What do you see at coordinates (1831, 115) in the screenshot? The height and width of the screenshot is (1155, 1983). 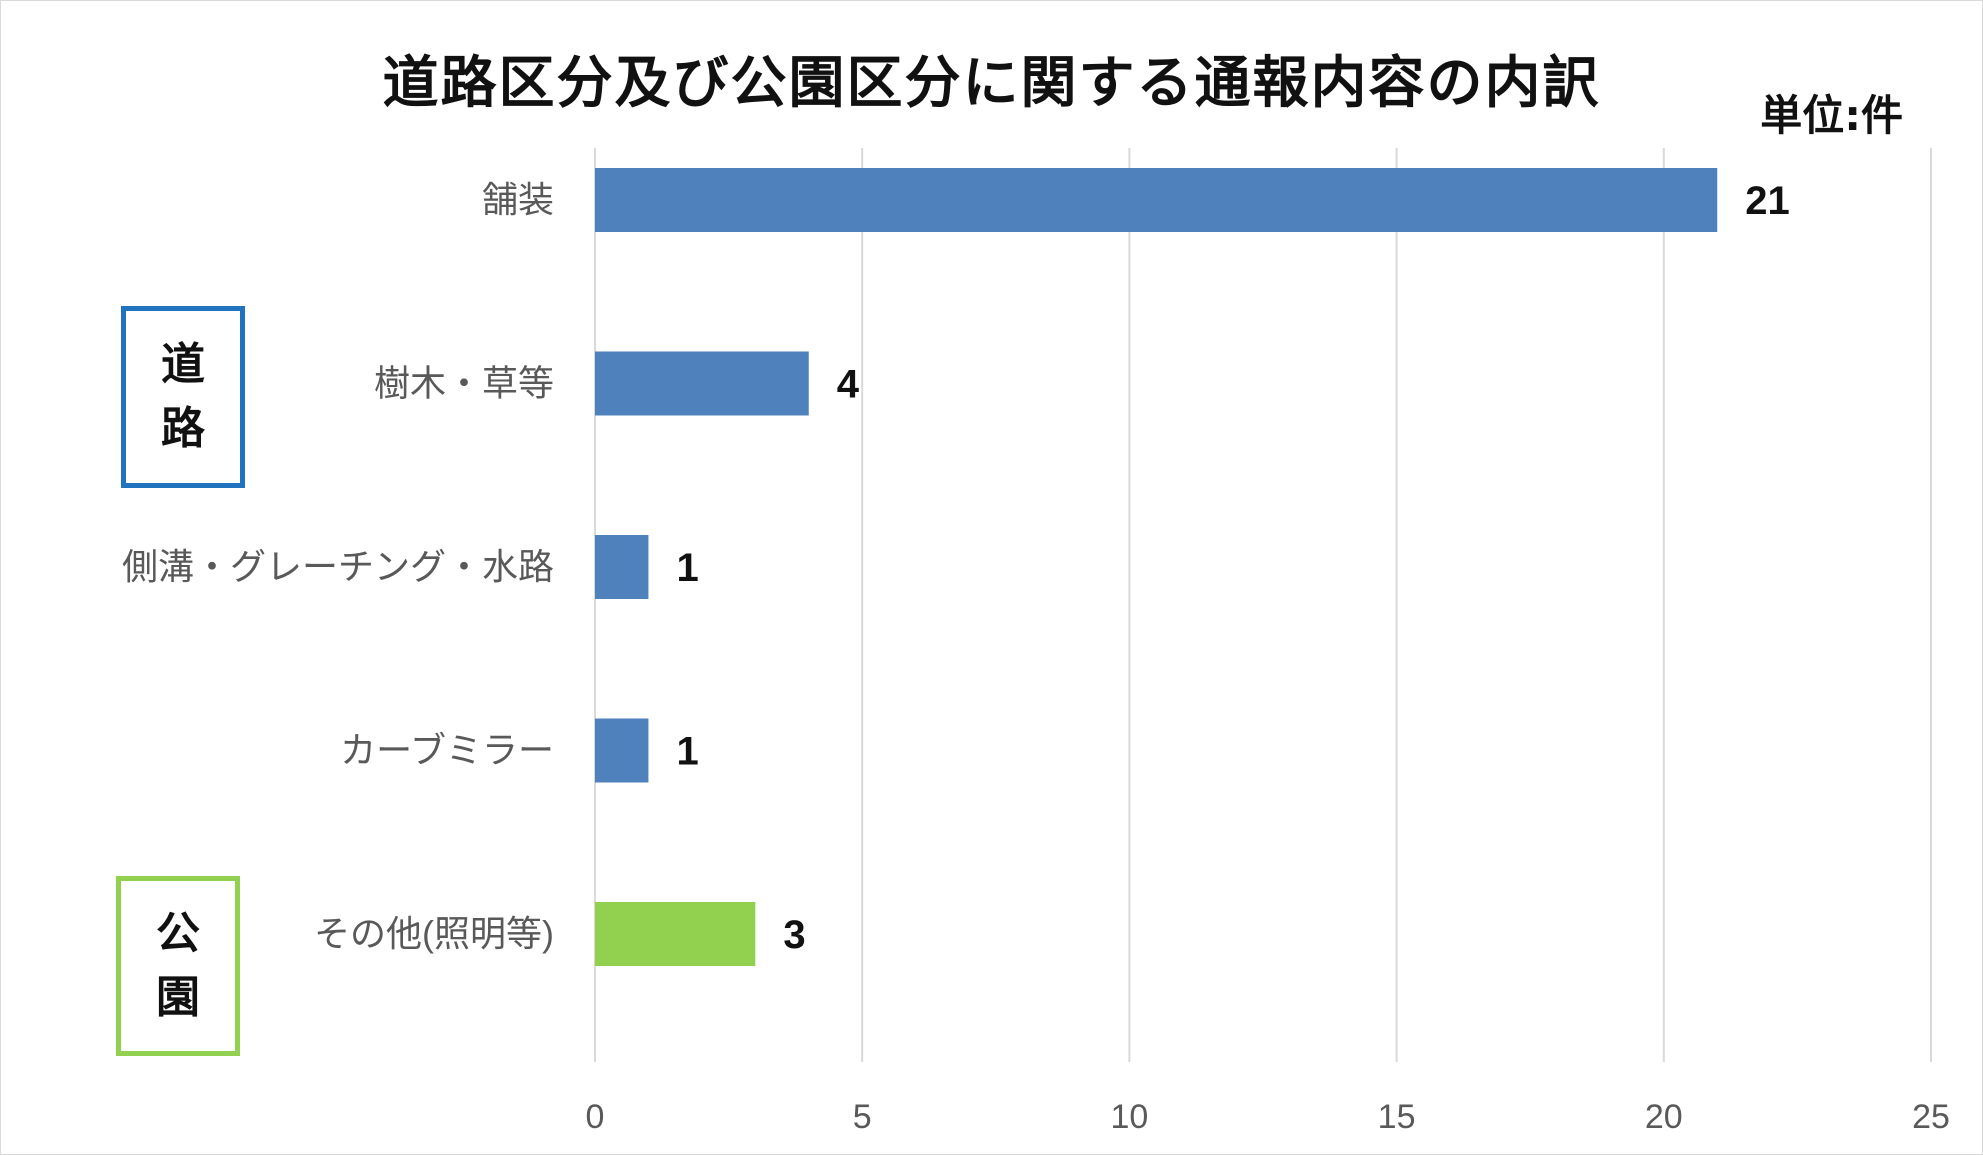 I see `unit-label: 単位:件` at bounding box center [1831, 115].